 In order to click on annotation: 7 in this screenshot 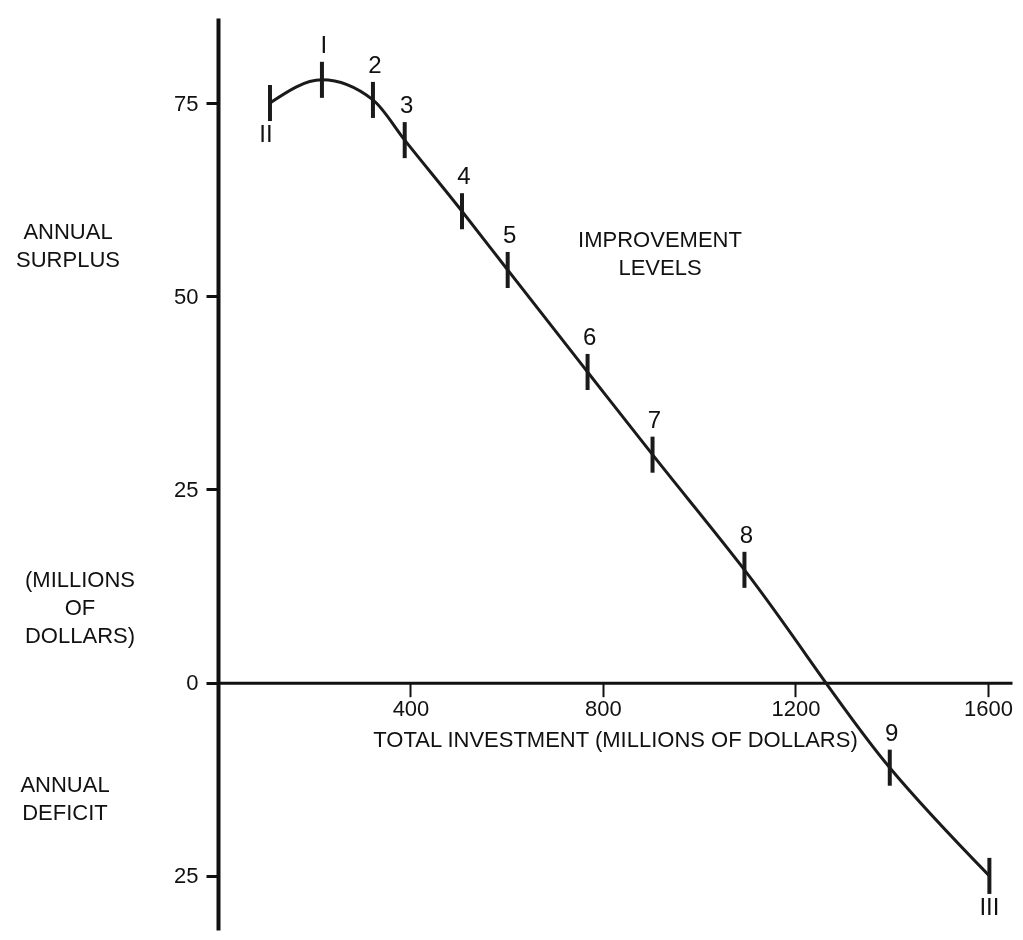, I will do `click(654, 419)`.